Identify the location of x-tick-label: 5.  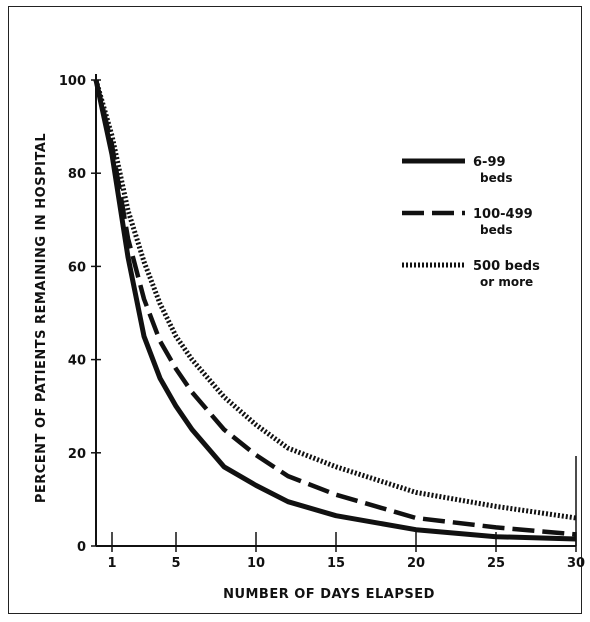
(175, 563).